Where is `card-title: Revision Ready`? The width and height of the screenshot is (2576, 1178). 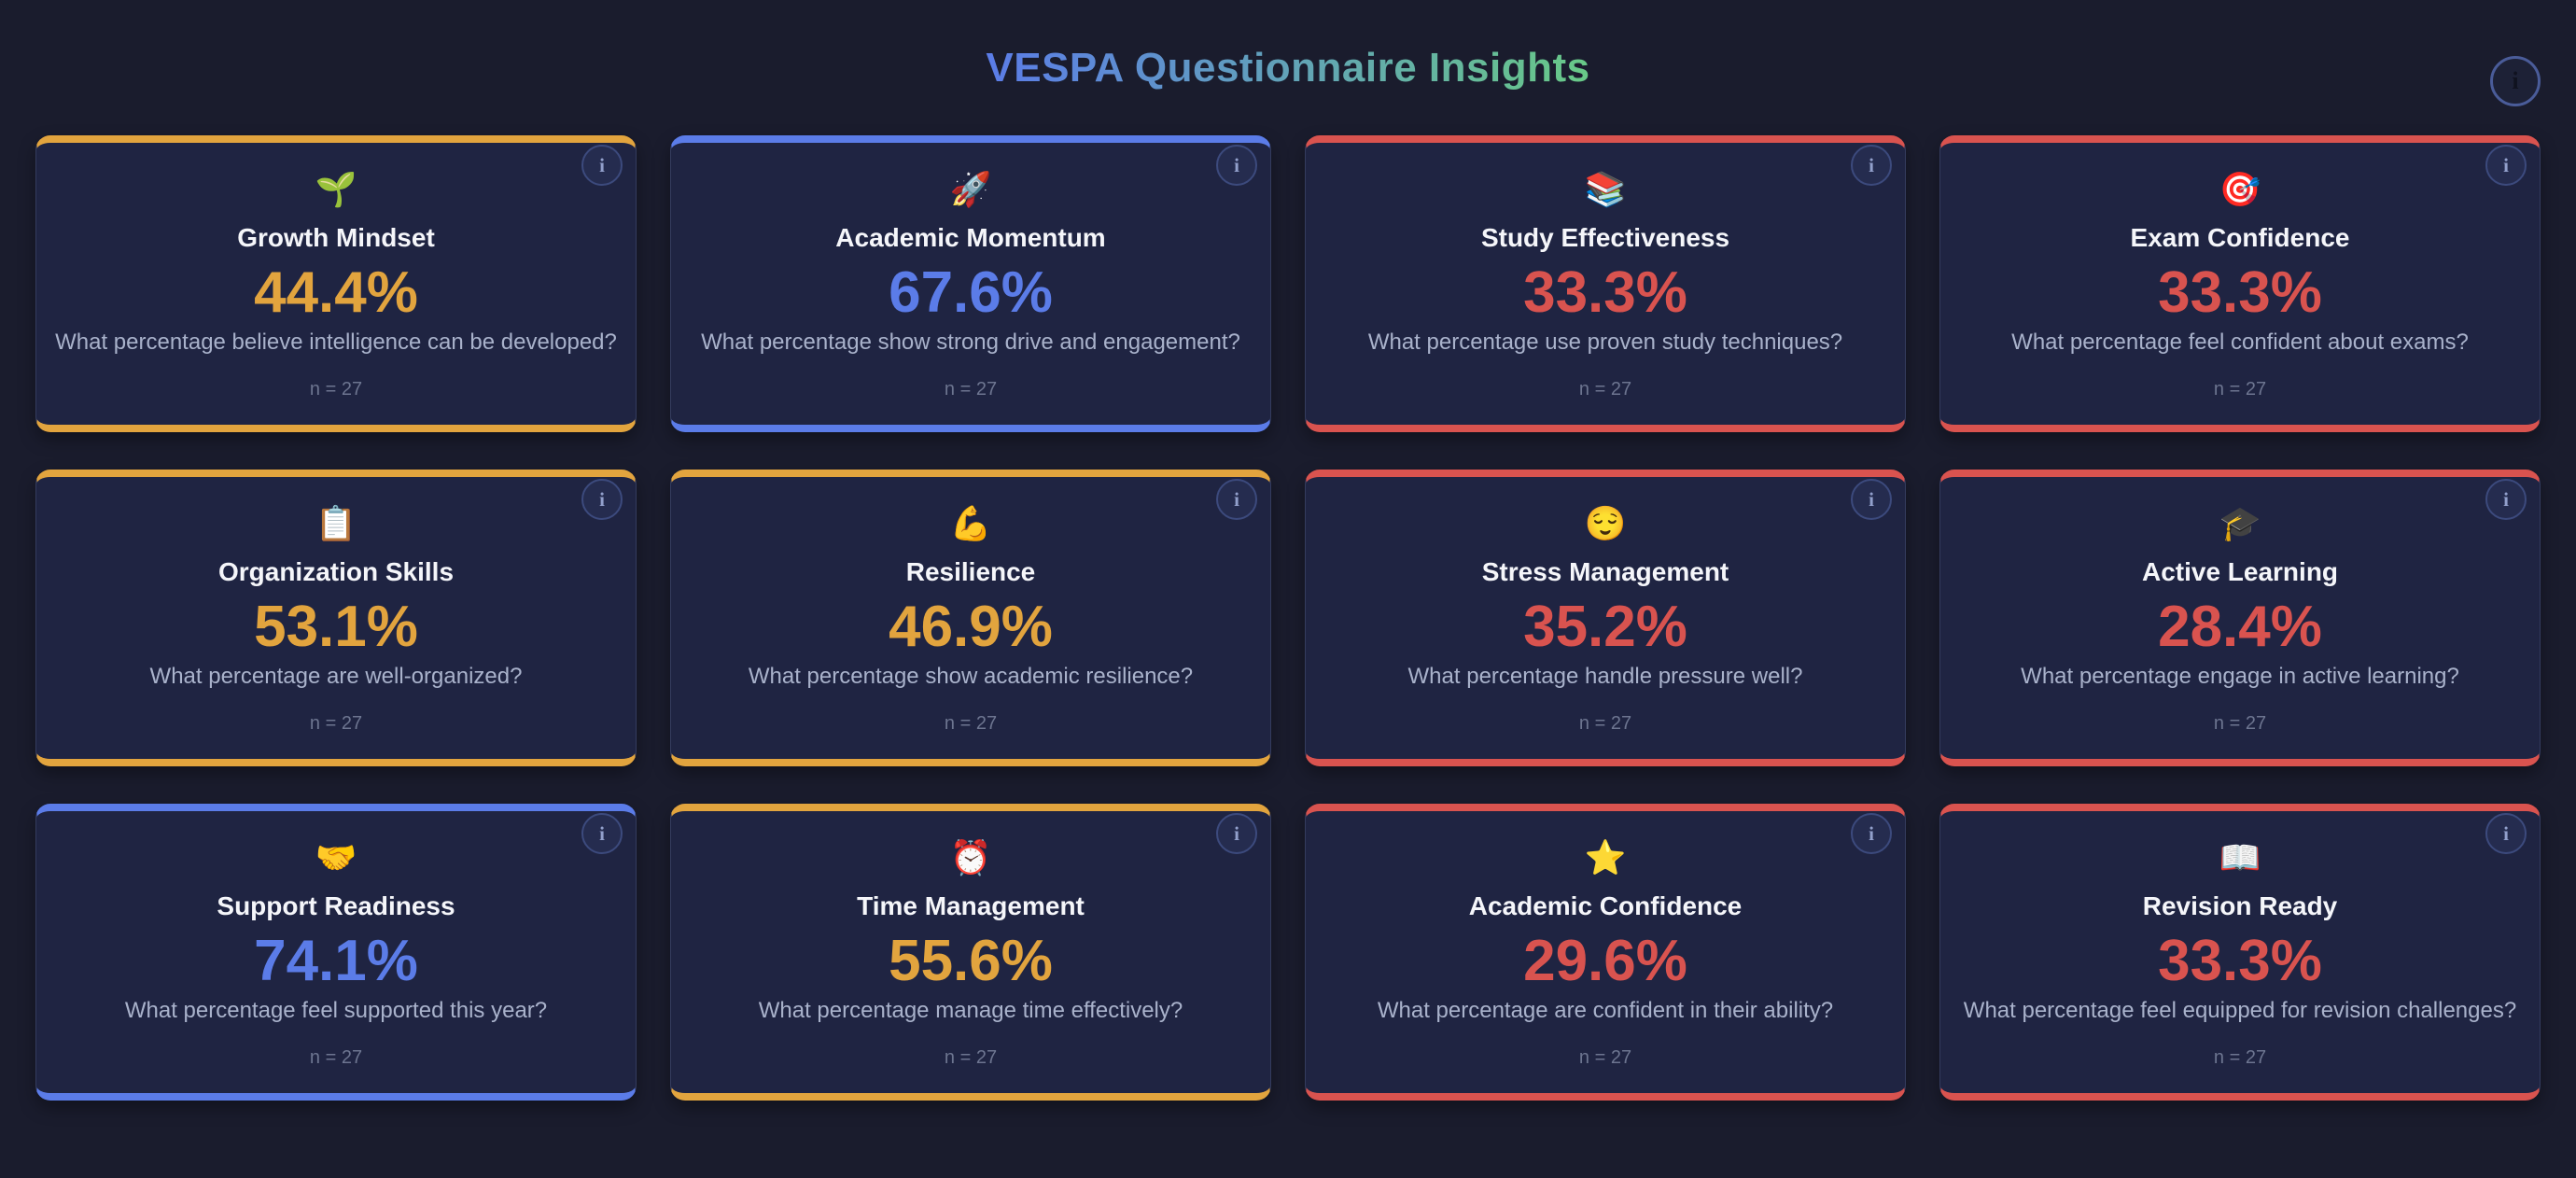
card-title: Revision Ready is located at coordinates (2240, 905).